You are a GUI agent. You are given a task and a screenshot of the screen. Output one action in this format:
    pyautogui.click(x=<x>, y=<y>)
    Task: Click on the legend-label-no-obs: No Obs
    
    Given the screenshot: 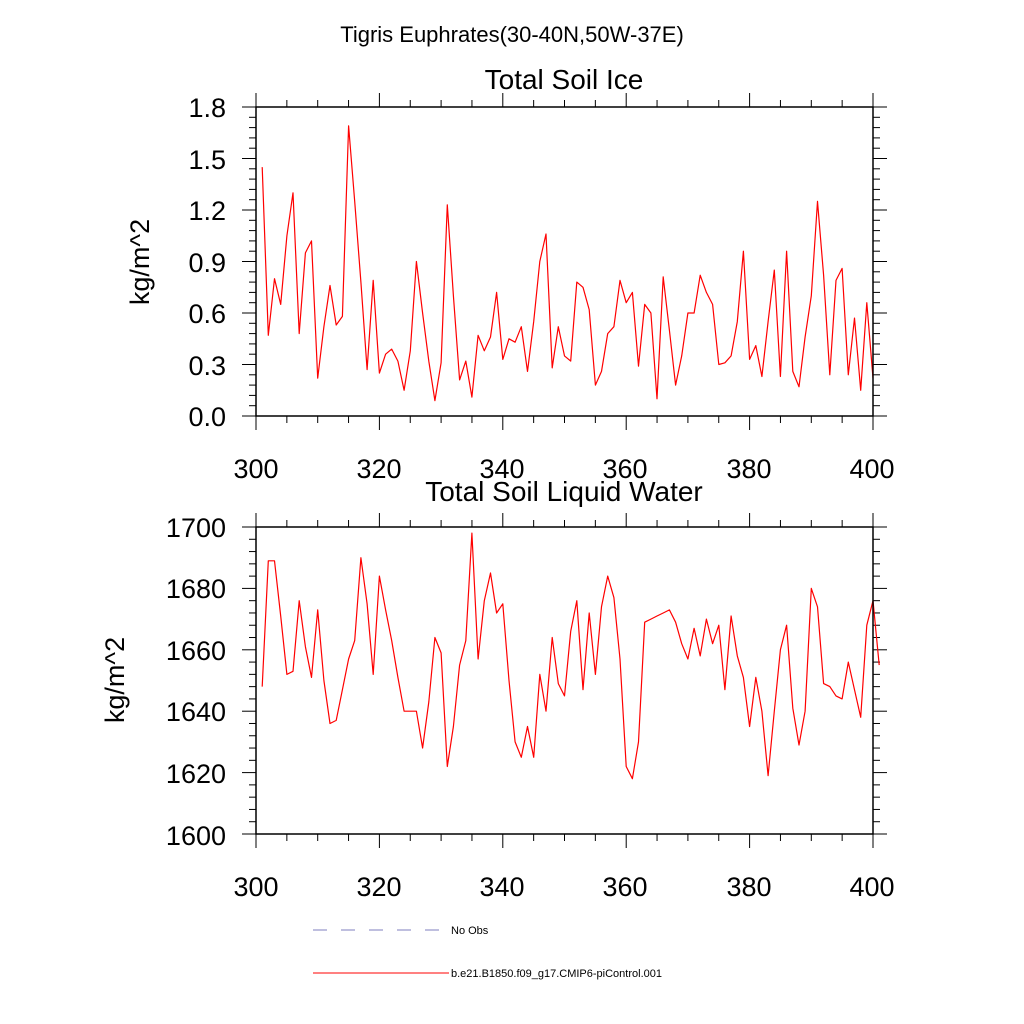 What is the action you would take?
    pyautogui.click(x=470, y=931)
    